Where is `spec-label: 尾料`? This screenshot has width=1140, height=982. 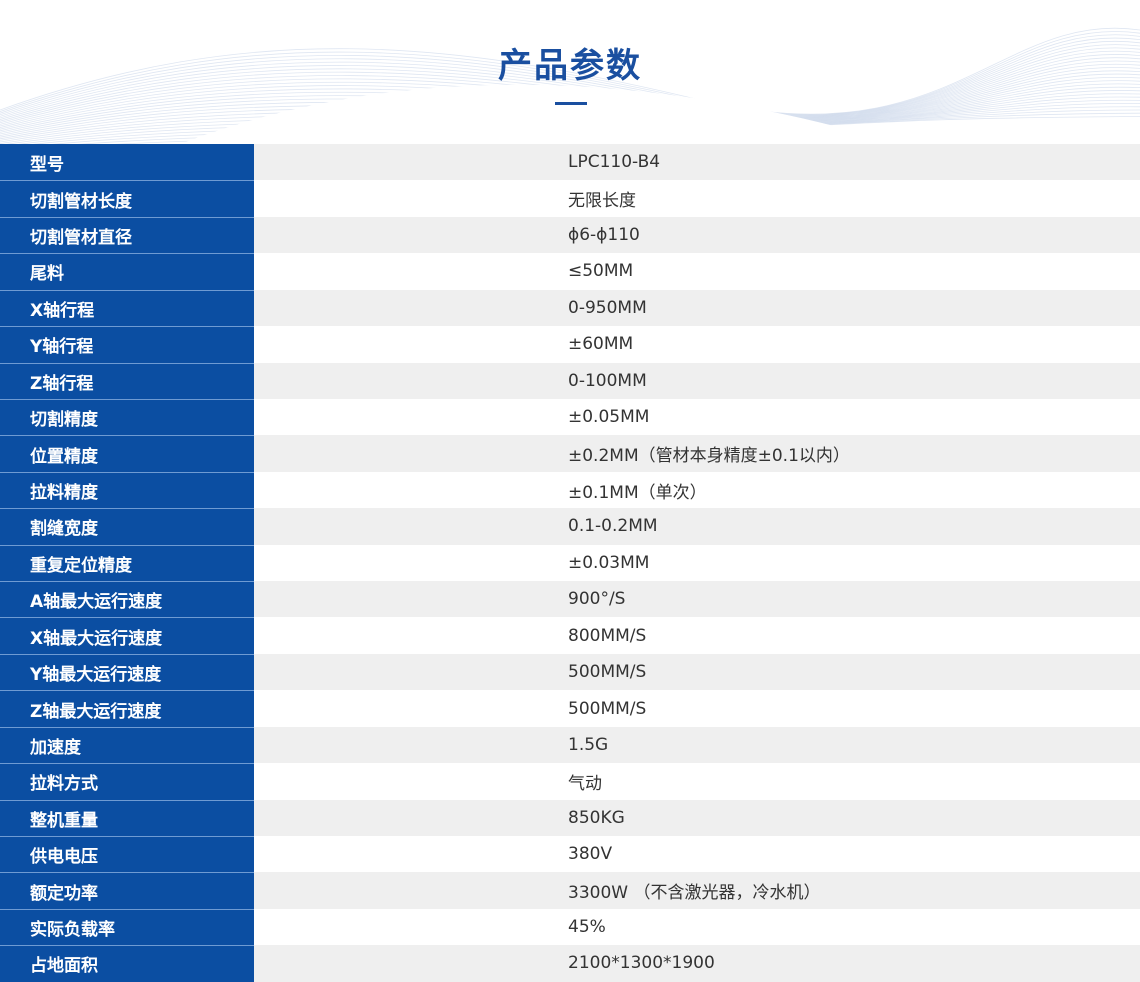
spec-label: 尾料 is located at coordinates (127, 271).